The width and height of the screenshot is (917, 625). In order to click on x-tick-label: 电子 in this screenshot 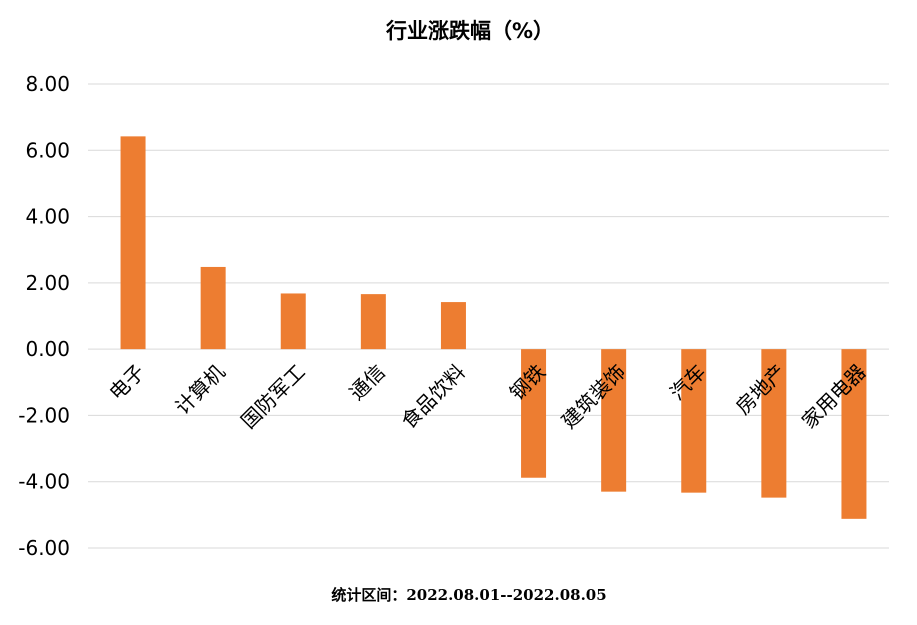, I will do `click(126, 382)`.